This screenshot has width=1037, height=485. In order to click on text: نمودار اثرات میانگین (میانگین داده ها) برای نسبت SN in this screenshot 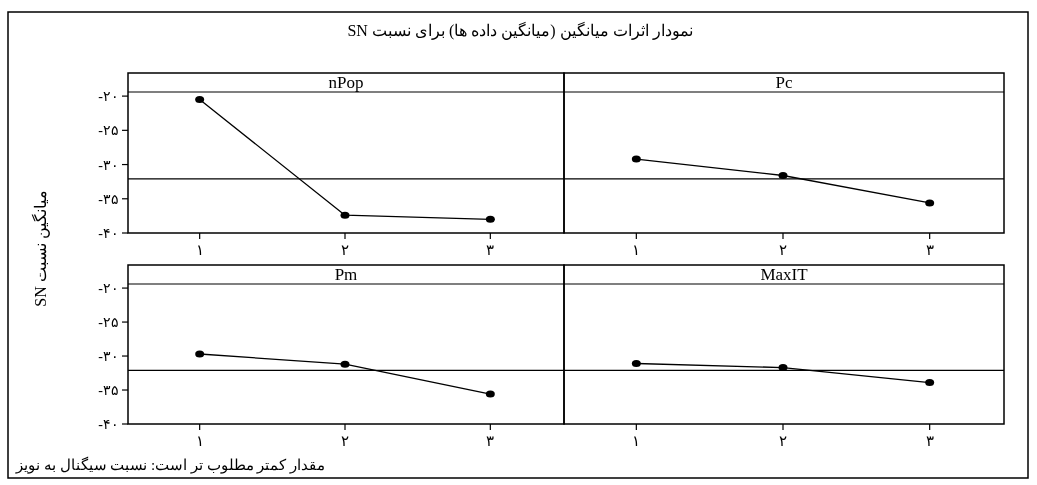, I will do `click(520, 30)`.